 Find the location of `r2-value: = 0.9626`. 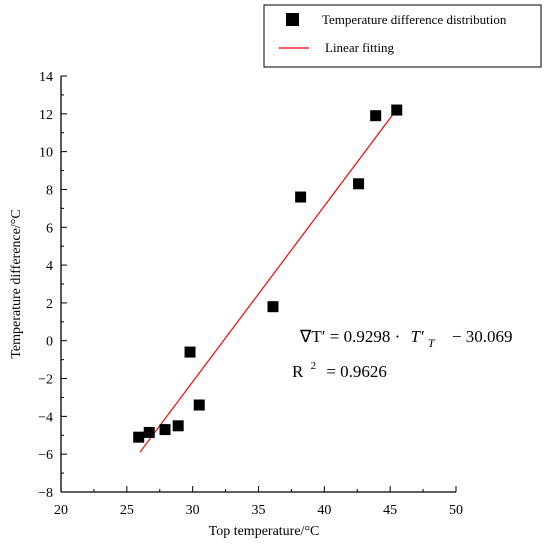

r2-value: = 0.9626 is located at coordinates (356, 371).